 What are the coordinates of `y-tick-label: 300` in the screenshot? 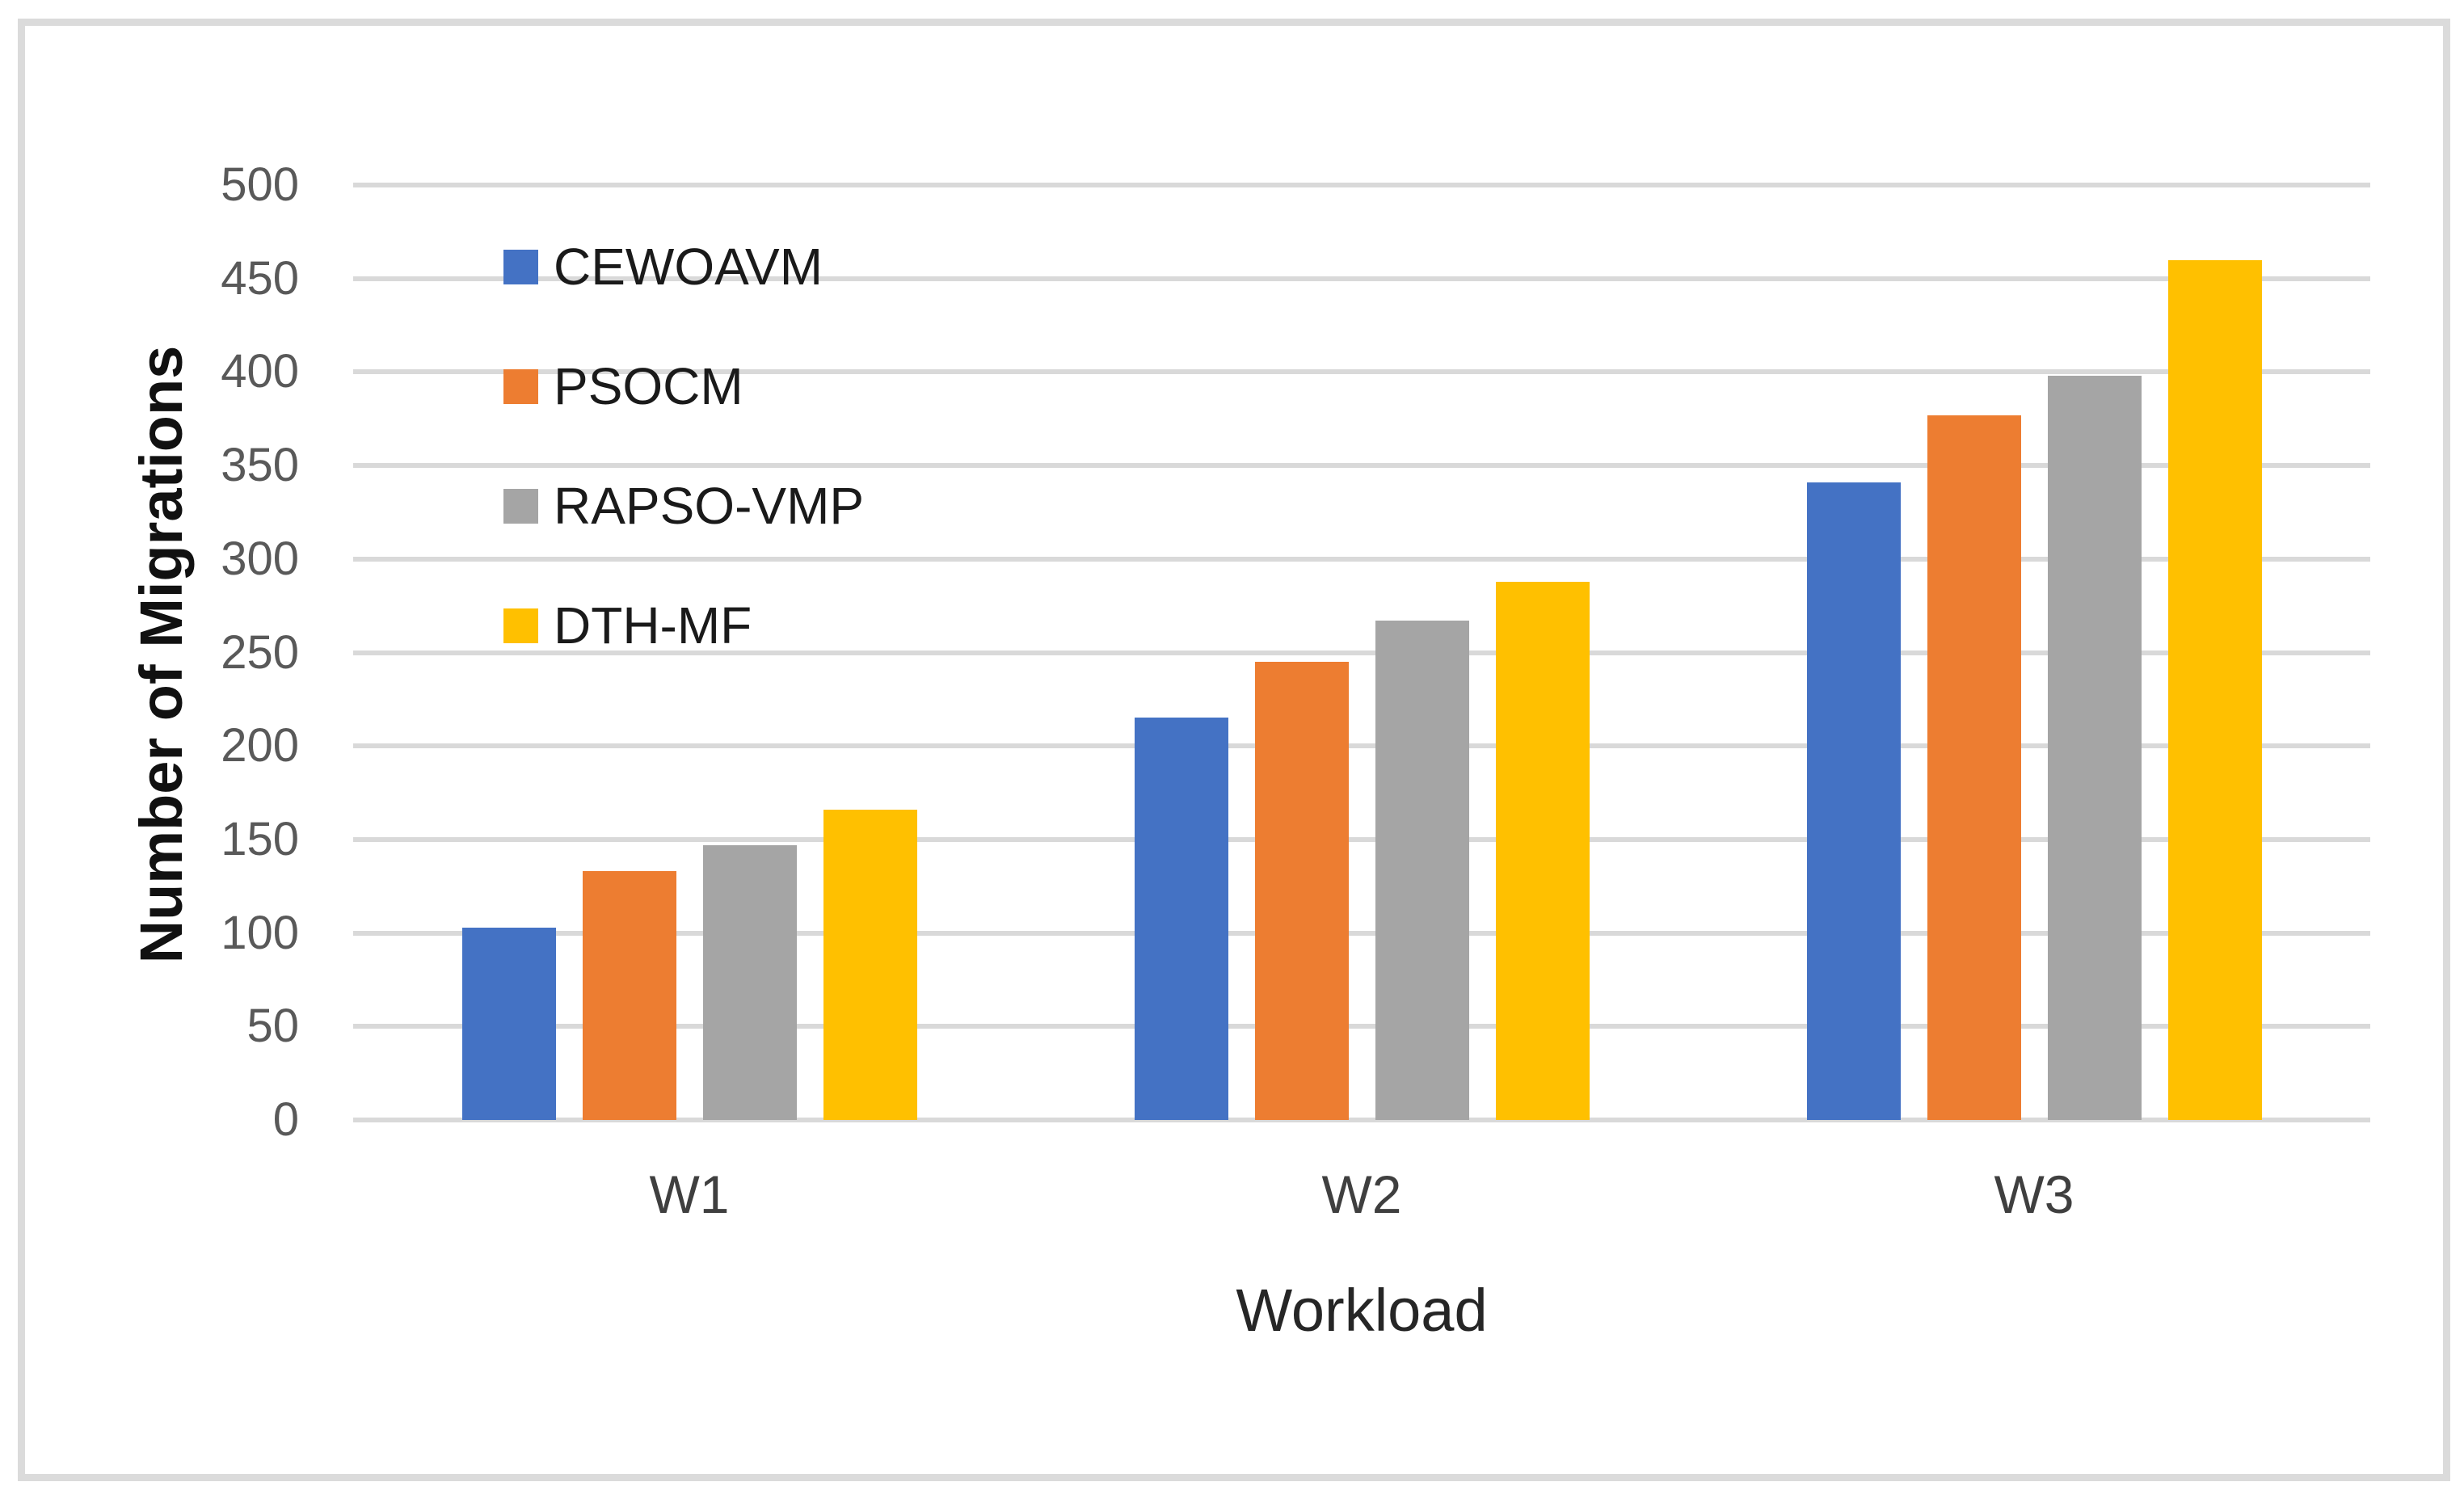 It's located at (260, 559).